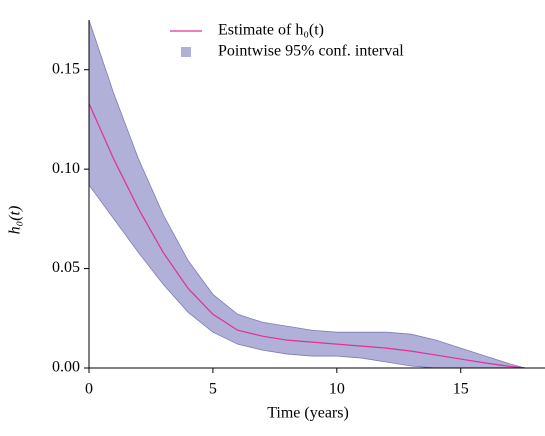 The height and width of the screenshot is (436, 545). I want to click on x-tick-label: 0, so click(89, 389).